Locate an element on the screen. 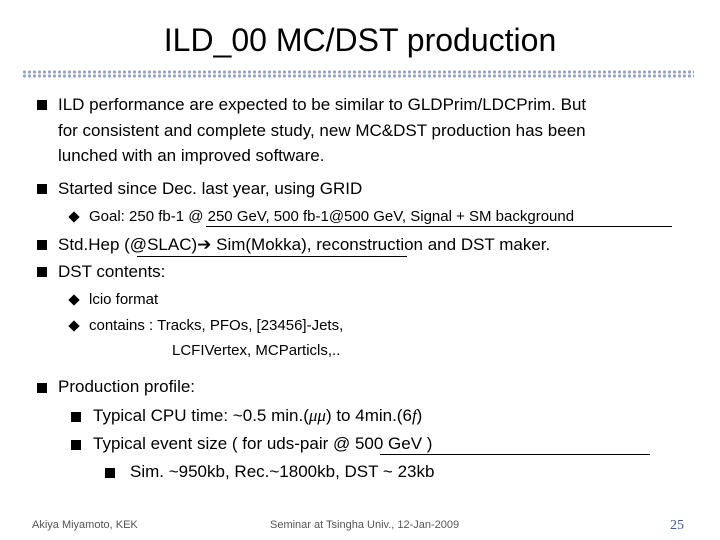  right-arrow-icon: ➔ is located at coordinates (204, 244).